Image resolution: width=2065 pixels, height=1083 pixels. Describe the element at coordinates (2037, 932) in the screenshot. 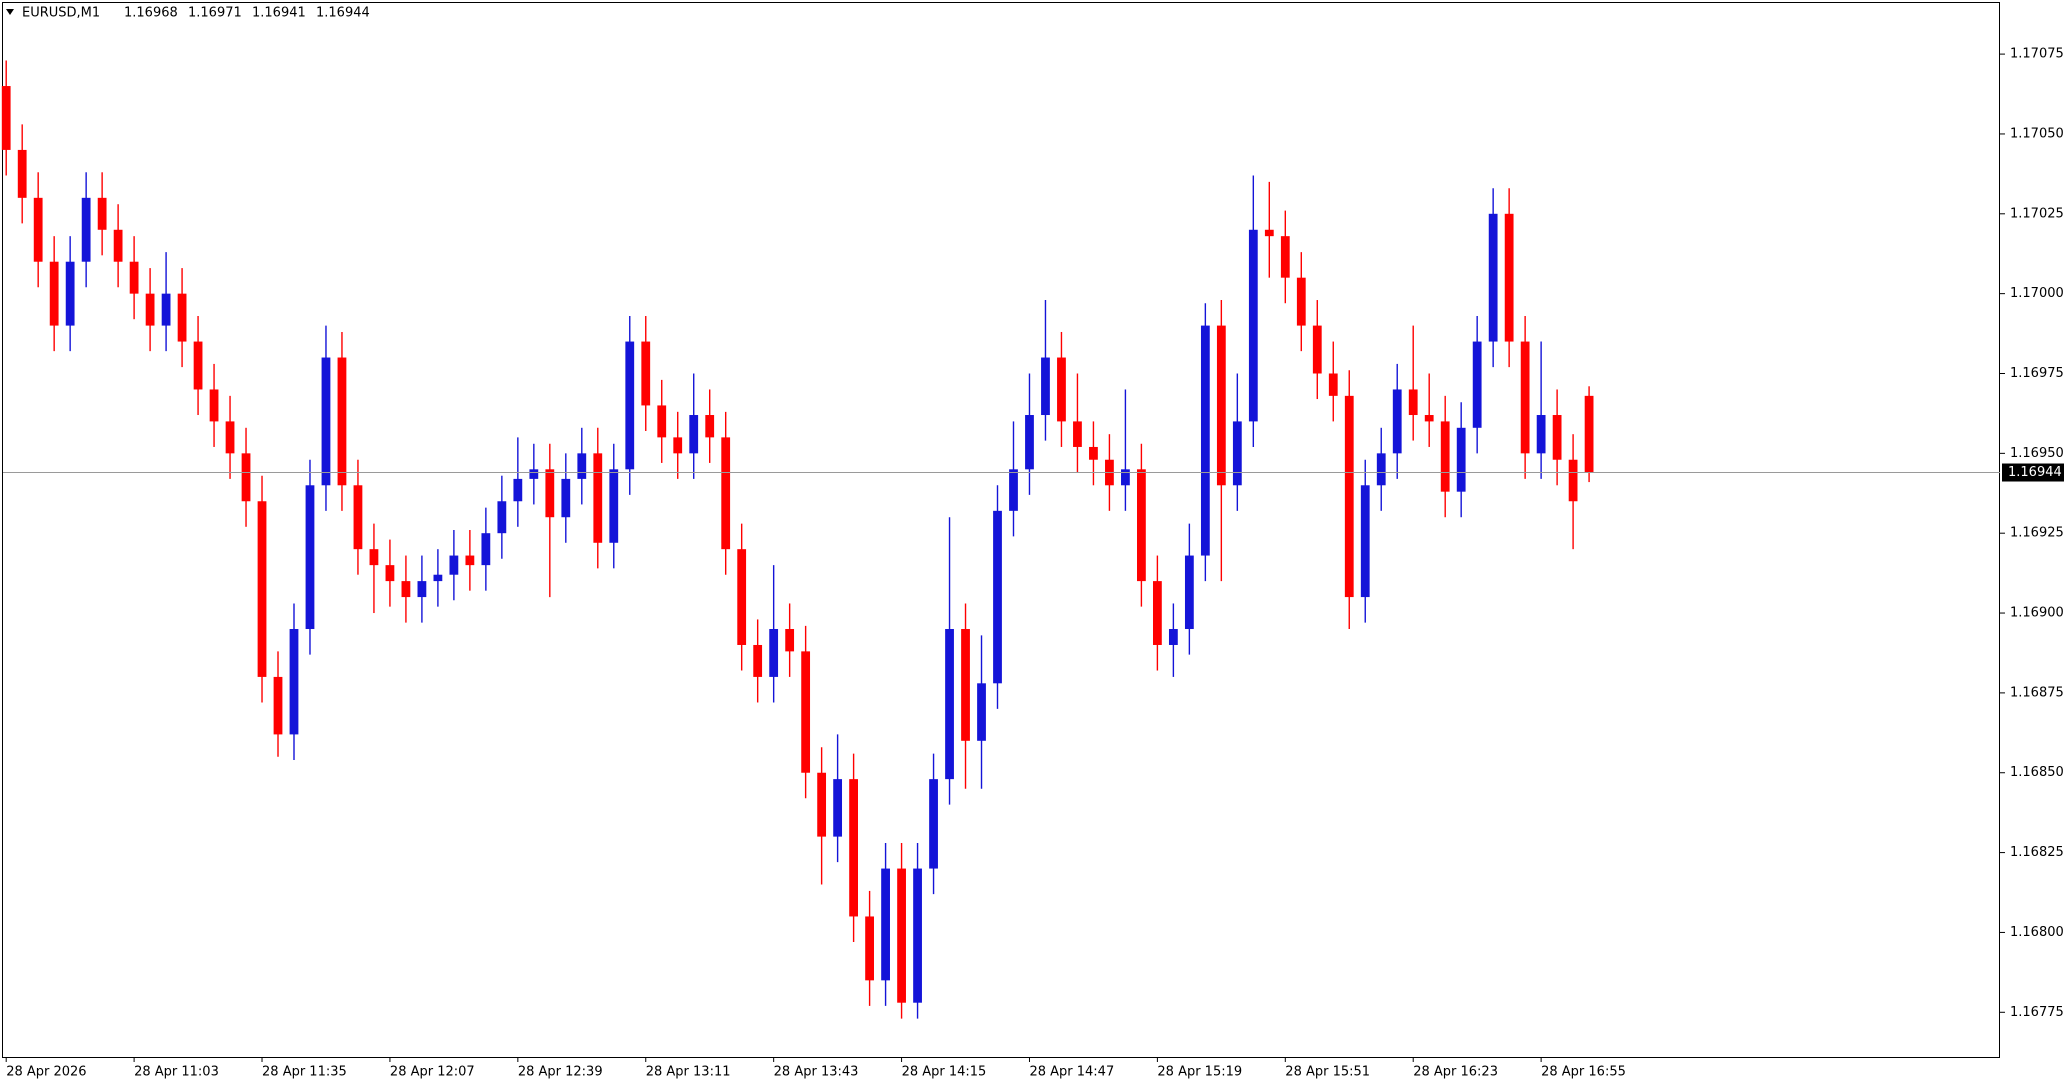

I see `y-tick-label: 1.16800` at that location.